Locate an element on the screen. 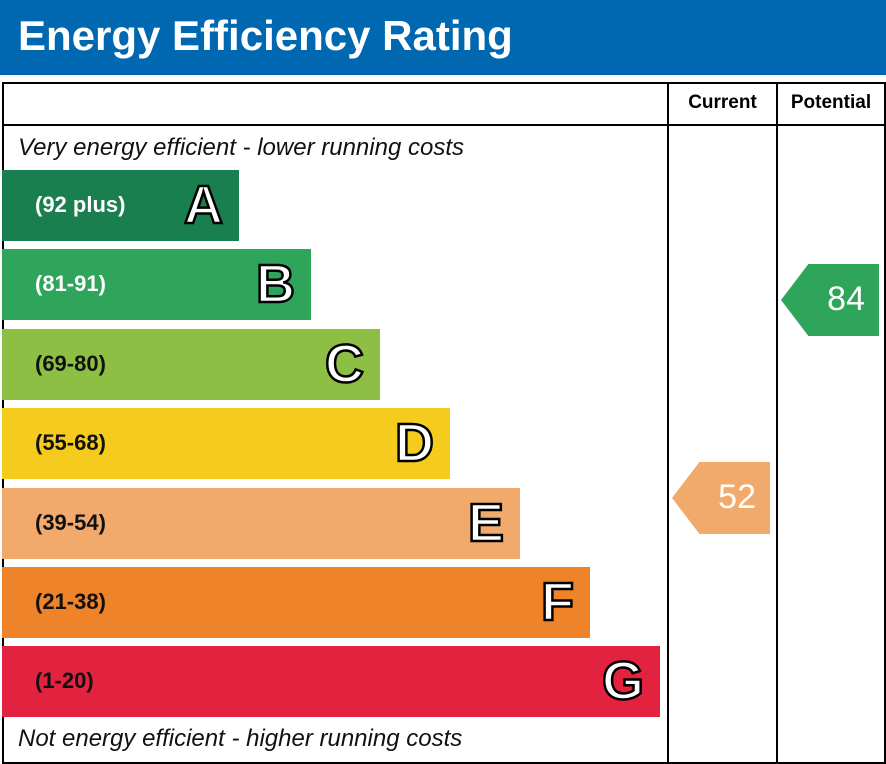  band-range: (1-20) is located at coordinates (64, 680).